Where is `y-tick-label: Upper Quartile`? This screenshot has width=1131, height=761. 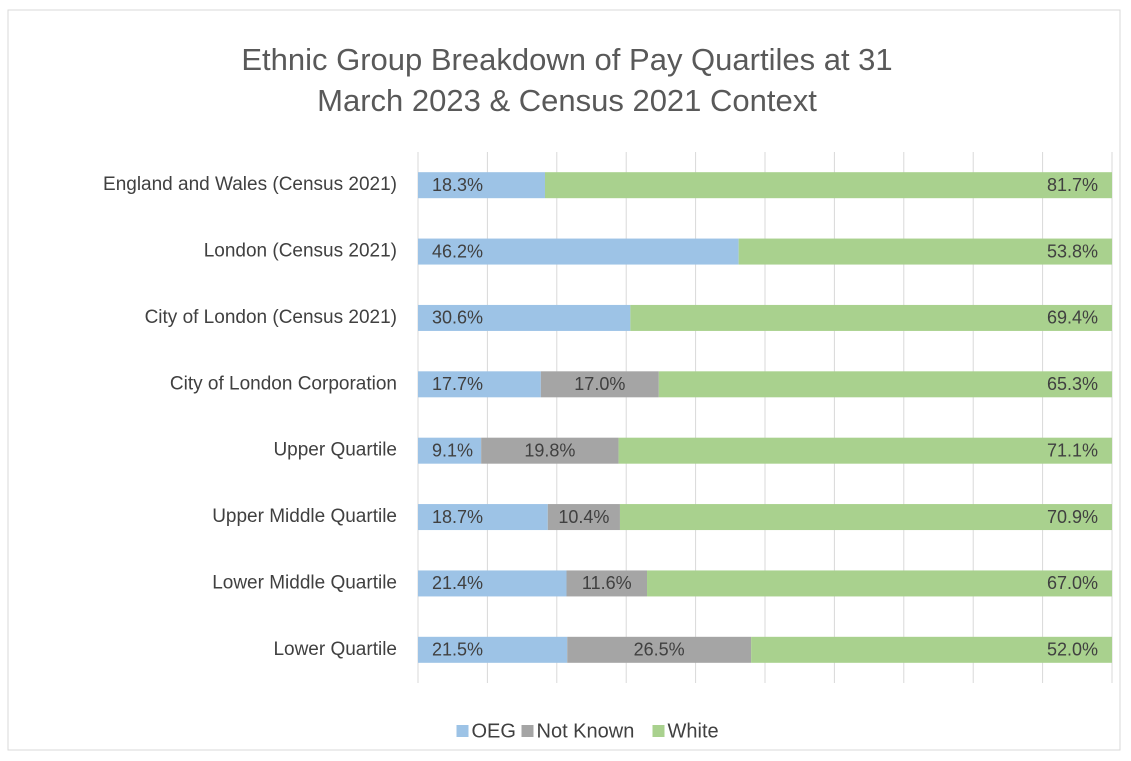
y-tick-label: Upper Quartile is located at coordinates (335, 450).